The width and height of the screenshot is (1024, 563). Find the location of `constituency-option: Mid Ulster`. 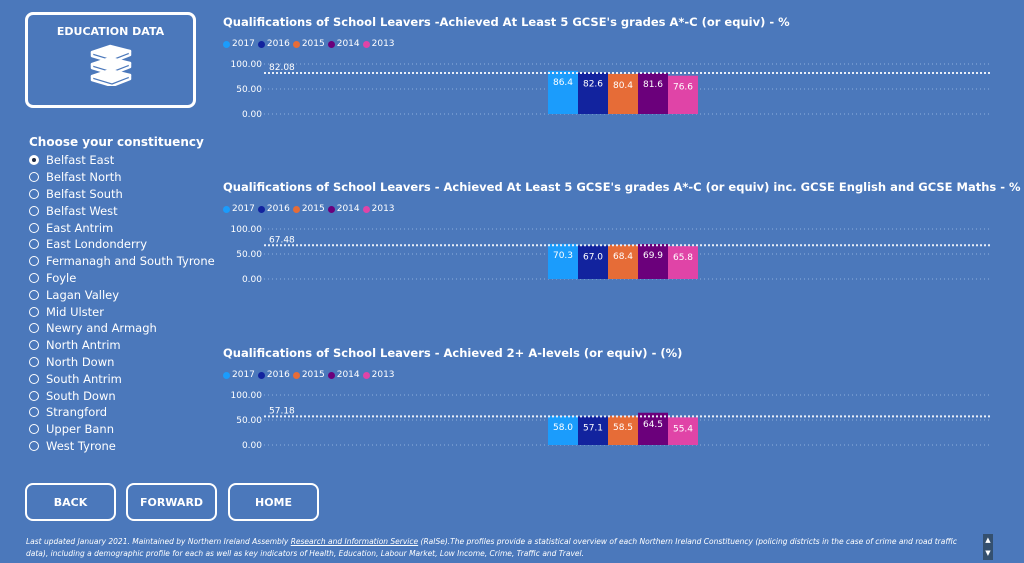

constituency-option: Mid Ulster is located at coordinates (122, 311).